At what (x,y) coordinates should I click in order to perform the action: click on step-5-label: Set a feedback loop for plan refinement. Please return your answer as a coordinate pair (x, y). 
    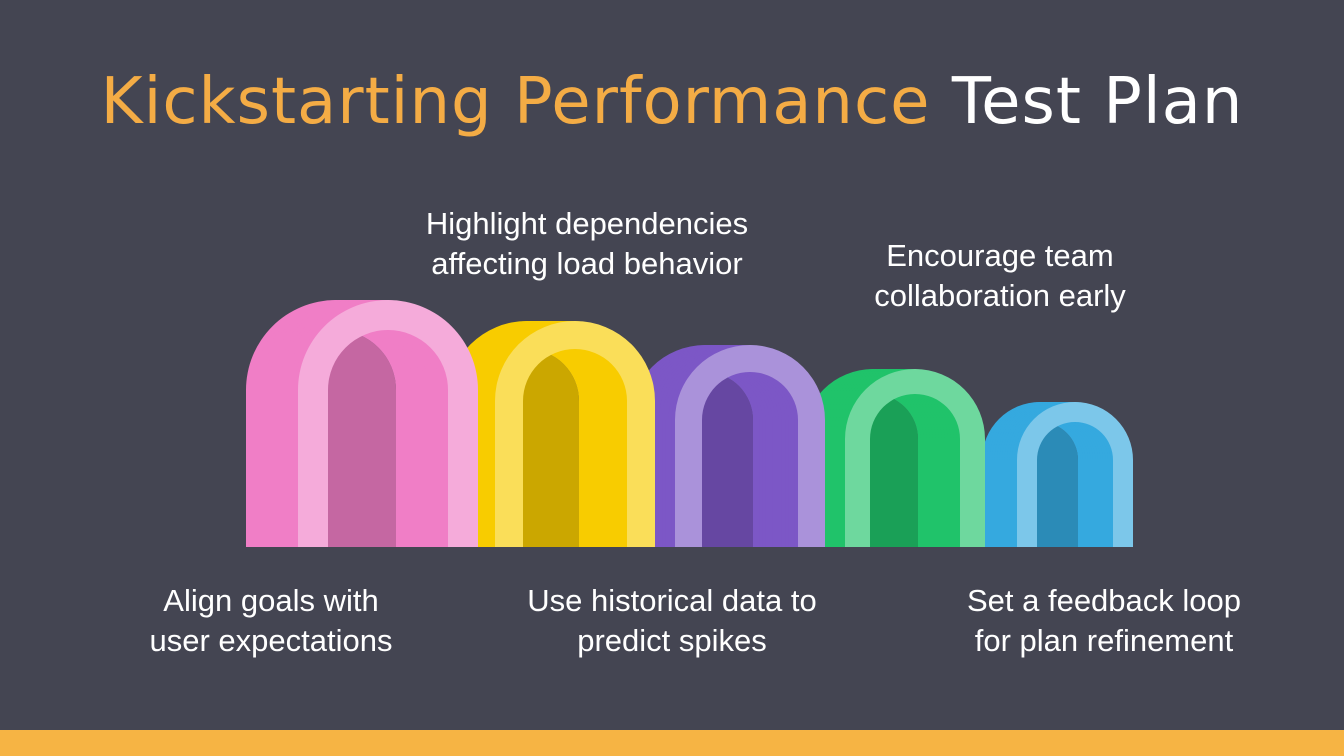
    Looking at the image, I should click on (1104, 620).